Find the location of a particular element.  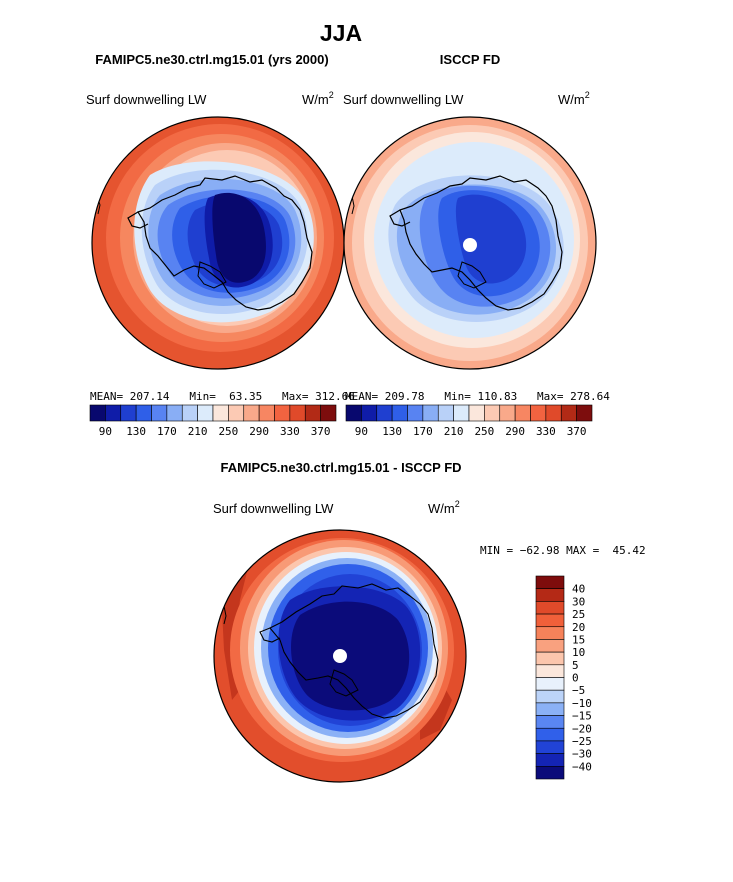

diff-colorbar-tick-label: 15 is located at coordinates (578, 639).